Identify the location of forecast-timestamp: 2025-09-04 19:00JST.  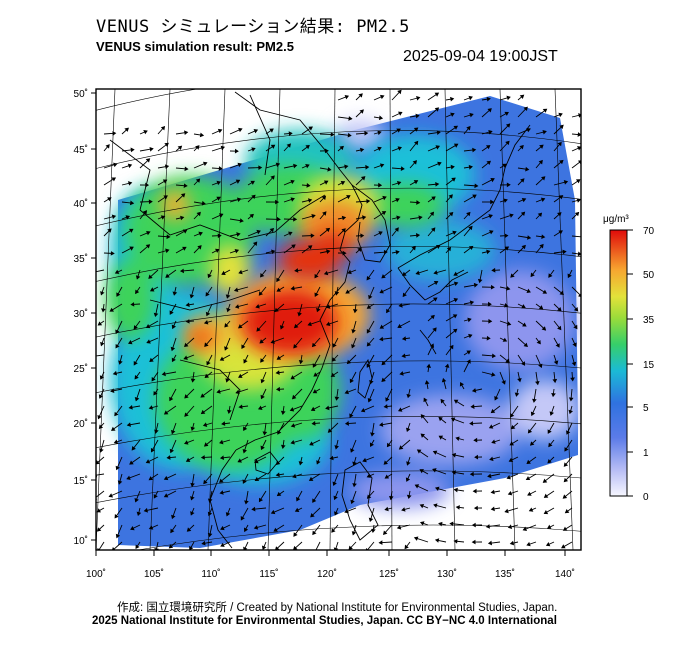
(480, 56).